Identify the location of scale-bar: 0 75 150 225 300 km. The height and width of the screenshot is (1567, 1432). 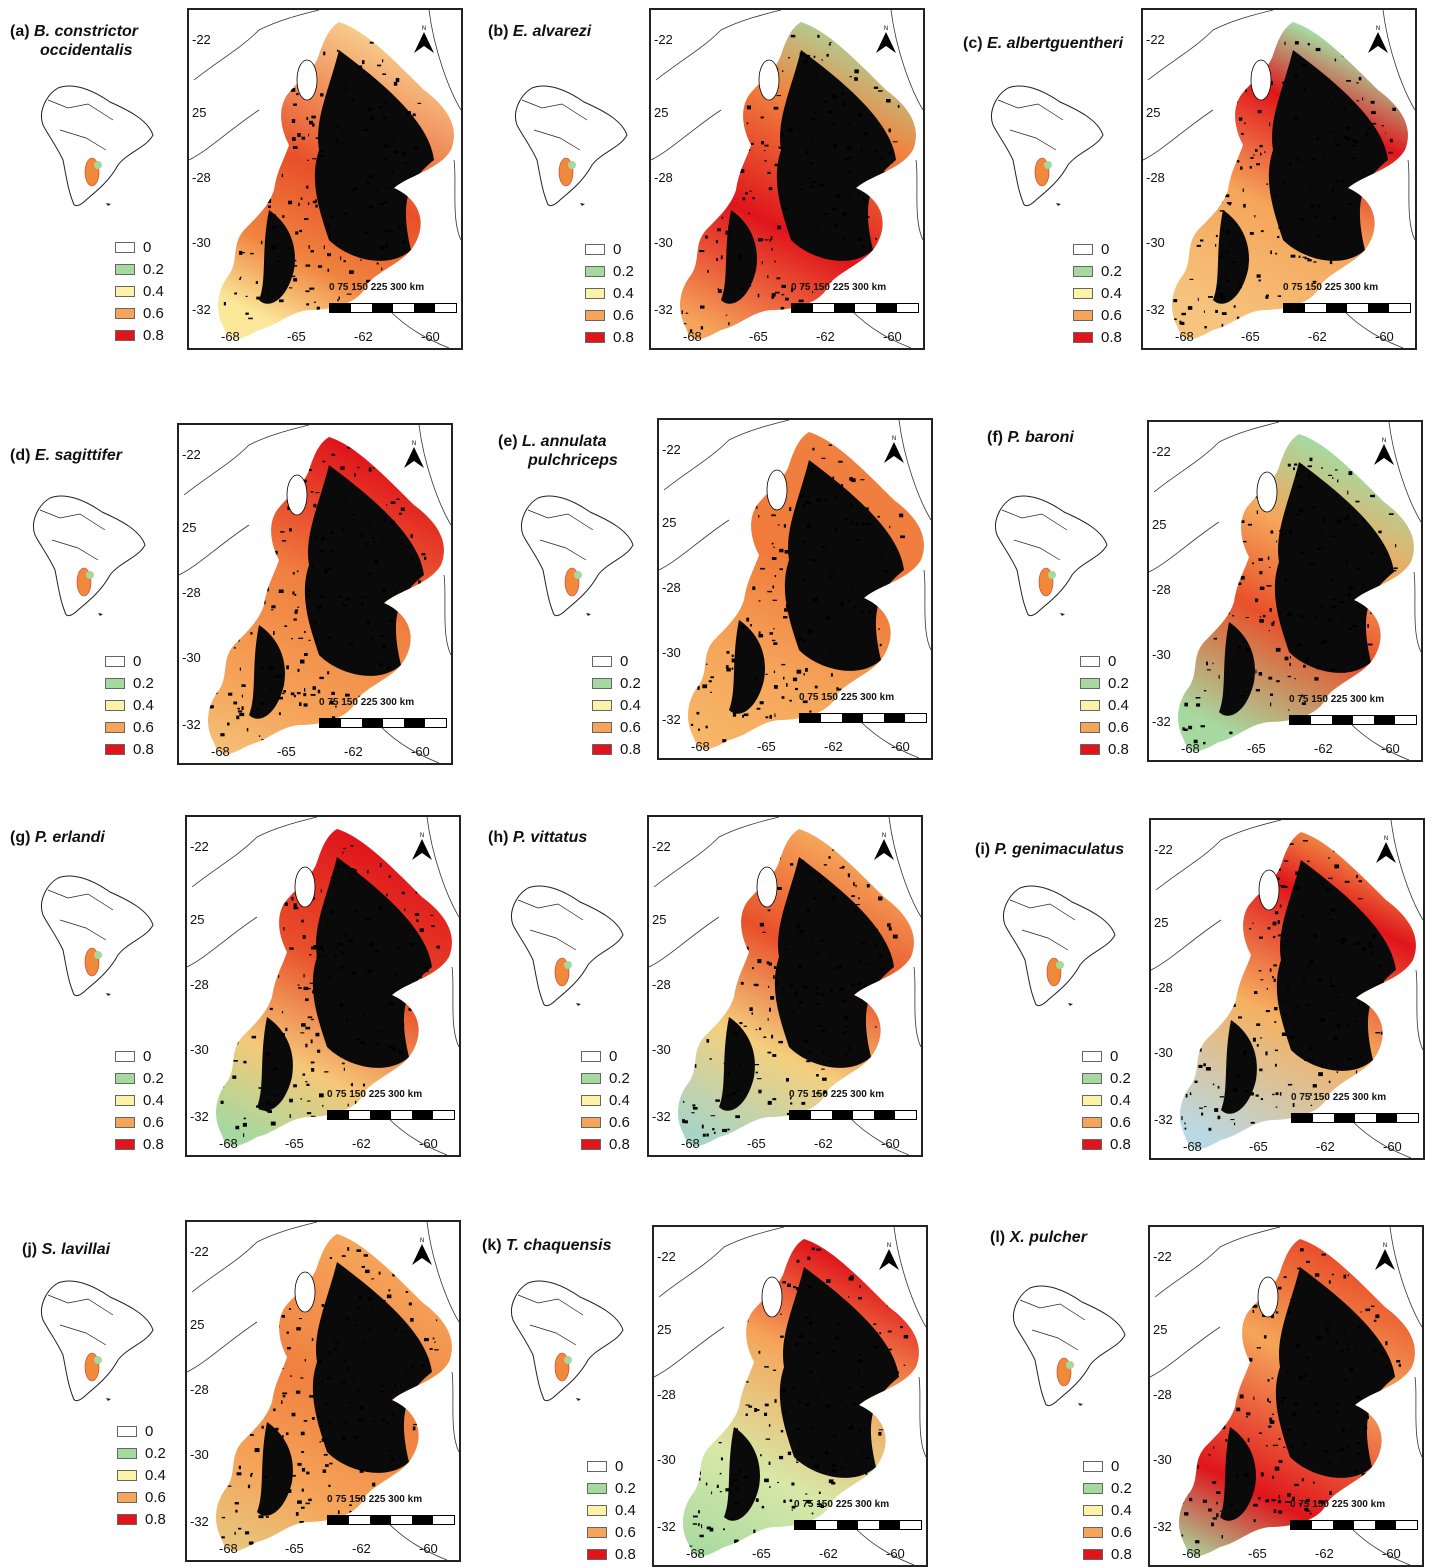
(383, 712).